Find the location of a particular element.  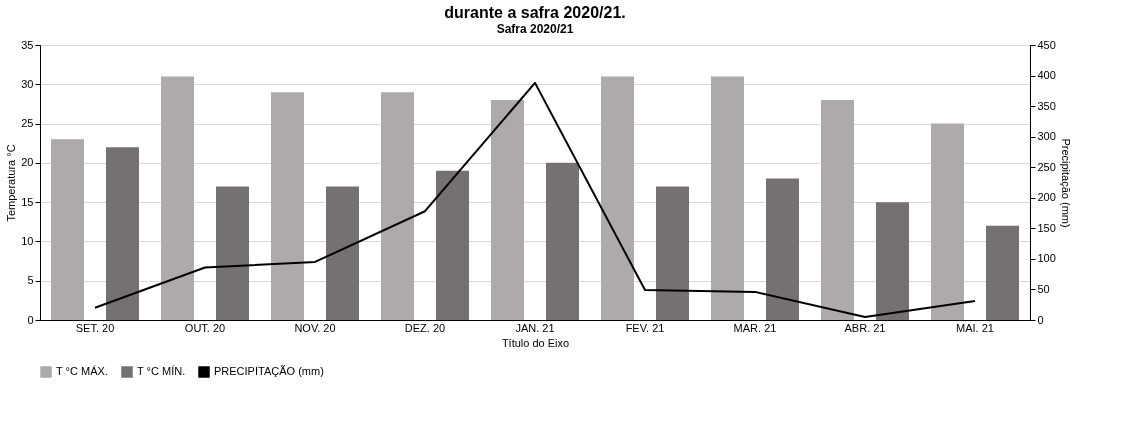

x-tick-label: SET. 20 is located at coordinates (95, 327).